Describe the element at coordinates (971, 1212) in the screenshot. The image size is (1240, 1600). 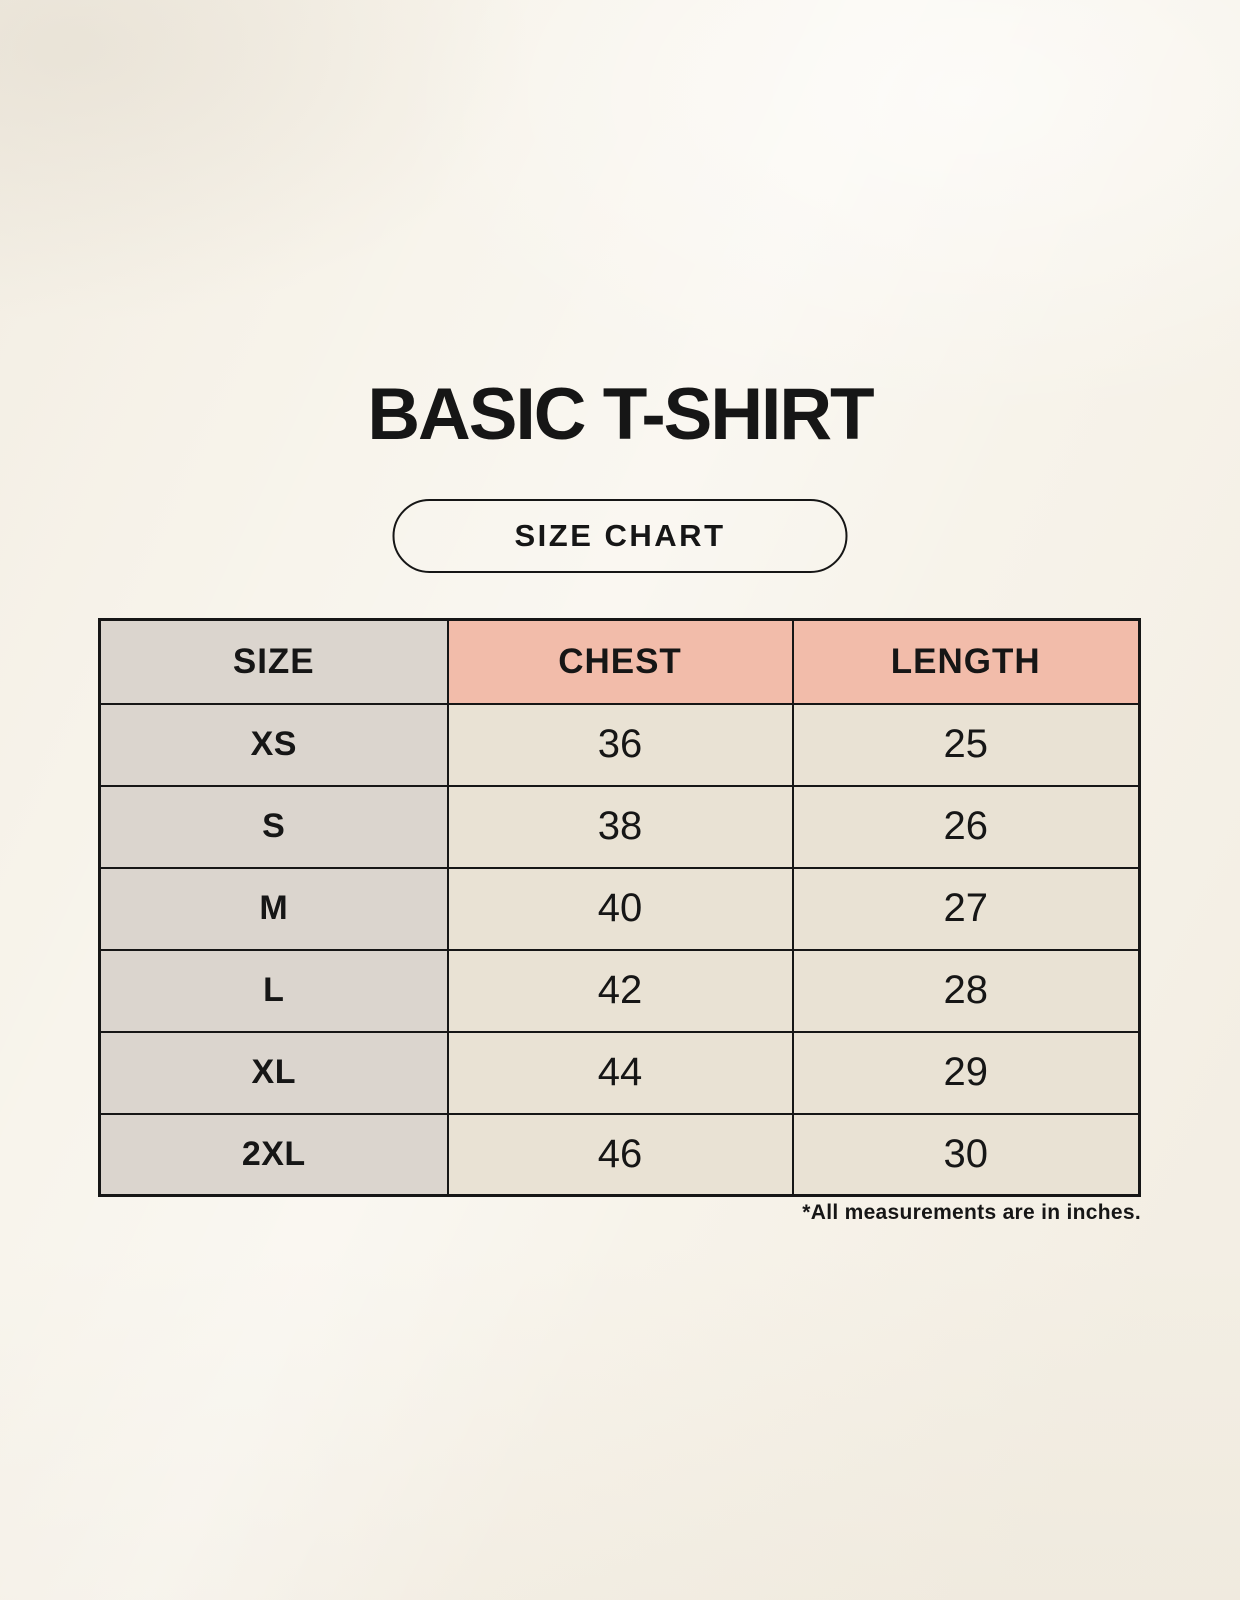
I see `measurements-footnote: *All measurements are in inches.` at that location.